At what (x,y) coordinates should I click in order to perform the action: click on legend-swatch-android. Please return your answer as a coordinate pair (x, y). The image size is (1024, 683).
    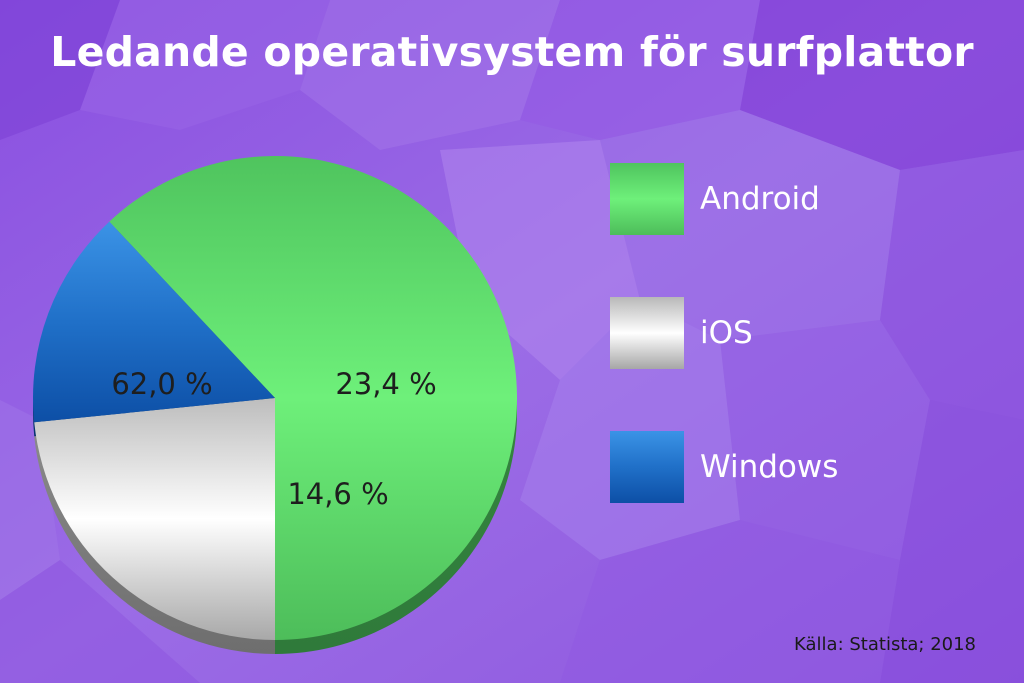
    Looking at the image, I should click on (647, 199).